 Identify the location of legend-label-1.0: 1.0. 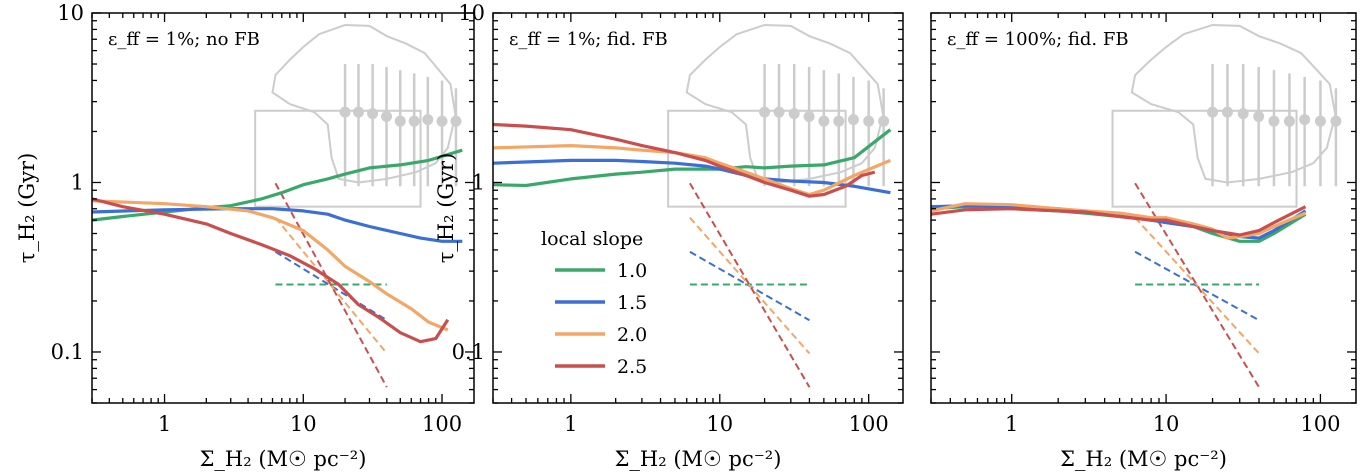
(632, 271).